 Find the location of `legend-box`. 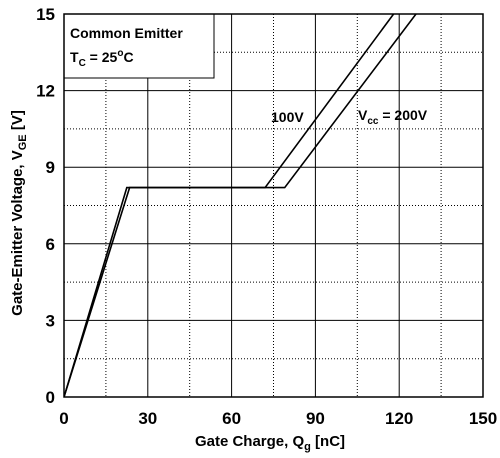

legend-box is located at coordinates (139, 46).